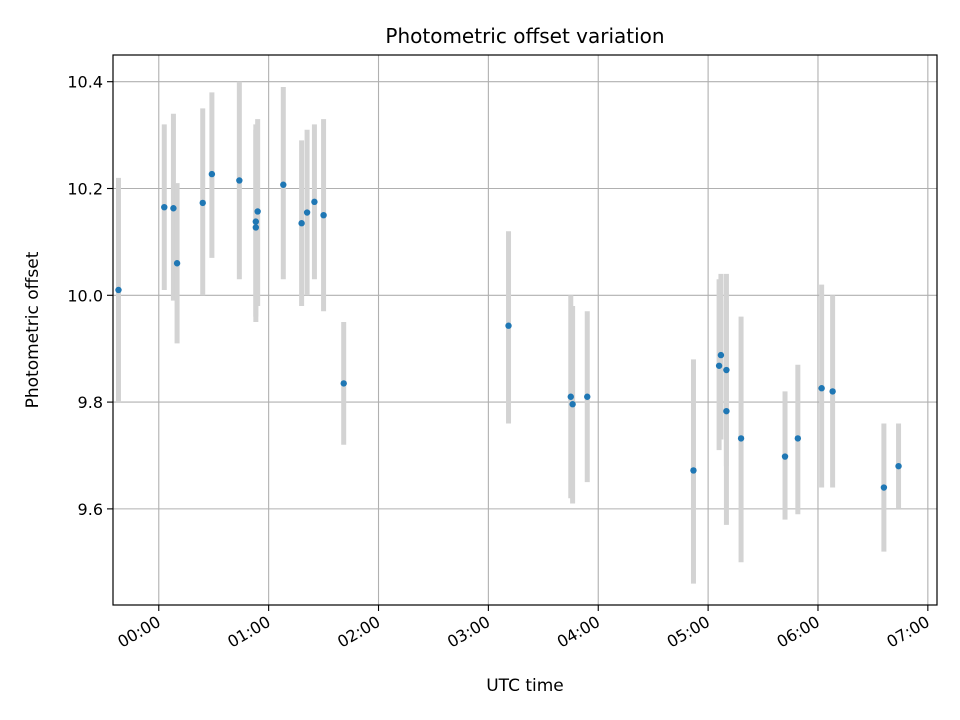 This screenshot has width=960, height=720. I want to click on chart-title: Photometric offset variation, so click(524, 36).